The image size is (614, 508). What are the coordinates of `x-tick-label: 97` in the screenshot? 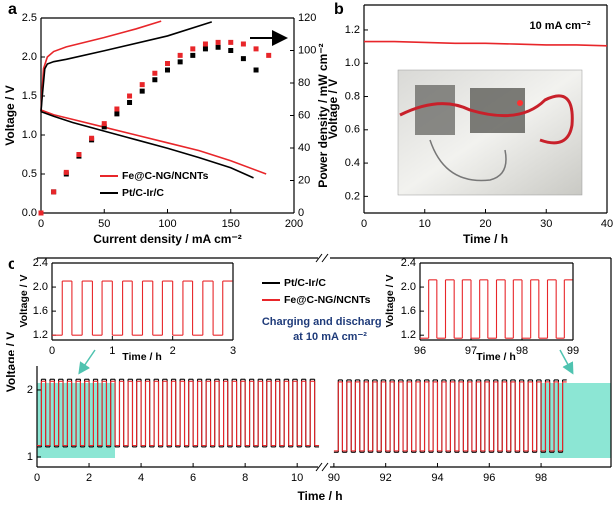 It's located at (471, 351).